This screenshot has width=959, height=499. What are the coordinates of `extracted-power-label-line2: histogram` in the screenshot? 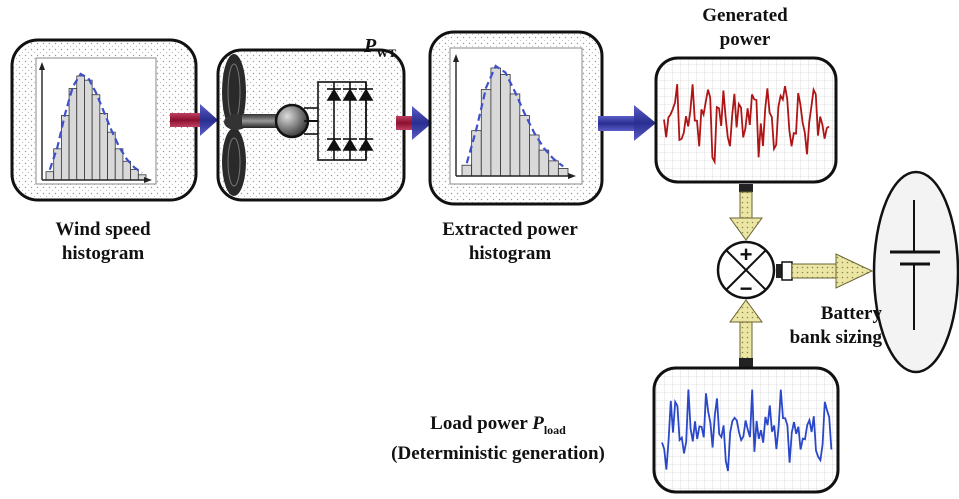 It's located at (510, 253).